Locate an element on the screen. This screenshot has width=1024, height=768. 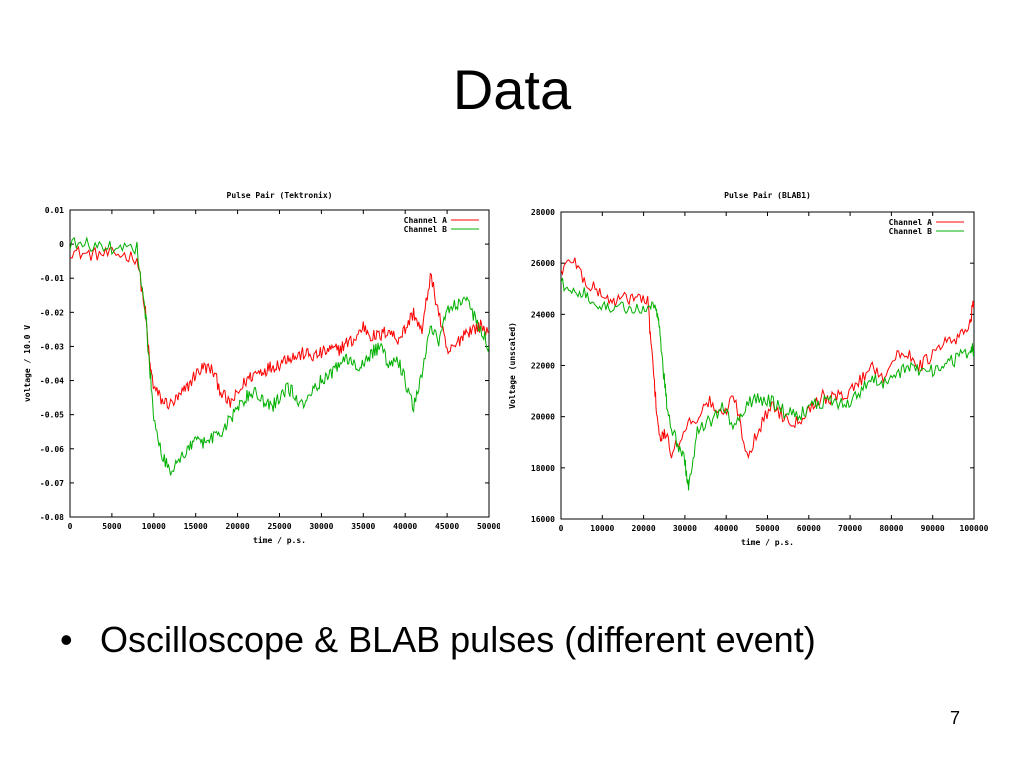
y-tick-label: -0.02 is located at coordinates (52, 312).